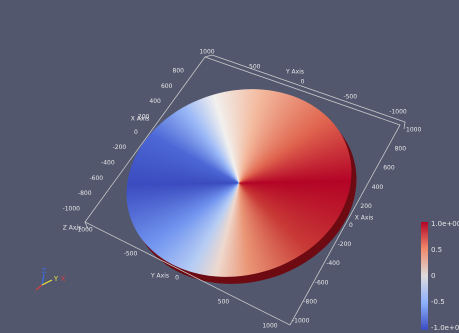 The image size is (459, 333). I want to click on colorbar-label: 0.5, so click(436, 250).